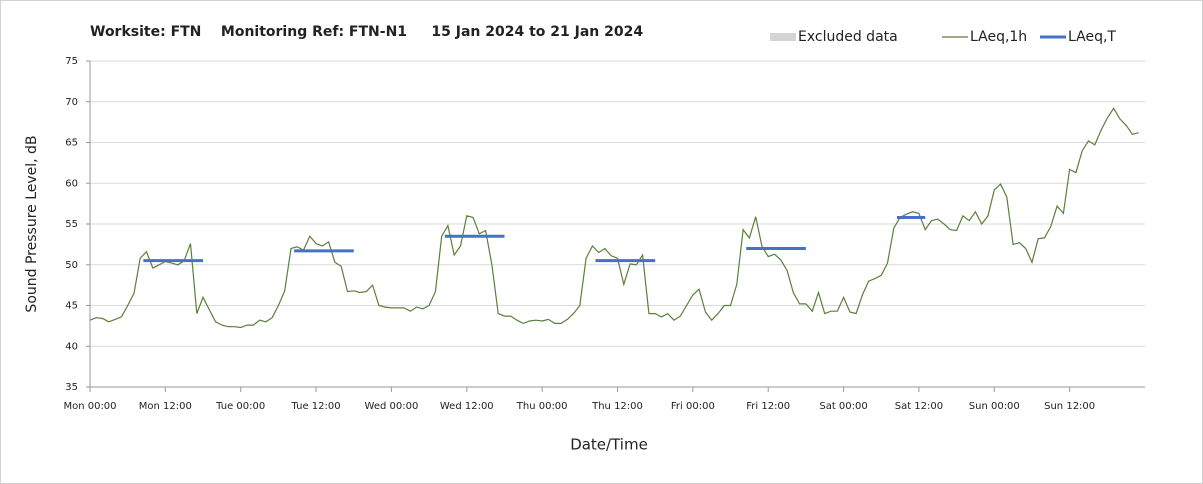 Image resolution: width=1203 pixels, height=484 pixels. I want to click on x-tick-label: Thu 00:00, so click(542, 406).